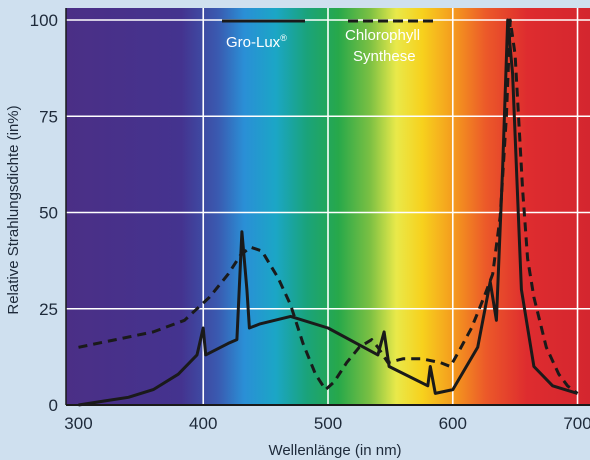 The image size is (590, 460). Describe the element at coordinates (13, 209) in the screenshot. I see `y-axis-title: Relative Strahlungsdichte (in%)` at that location.